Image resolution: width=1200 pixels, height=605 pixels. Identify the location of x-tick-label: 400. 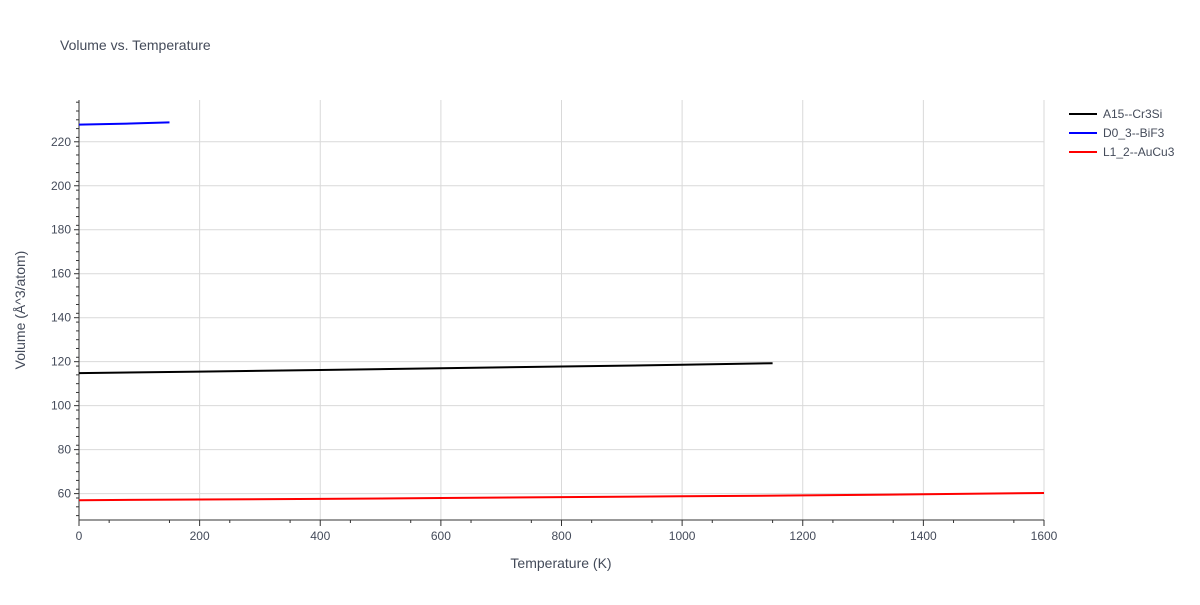
(320, 536).